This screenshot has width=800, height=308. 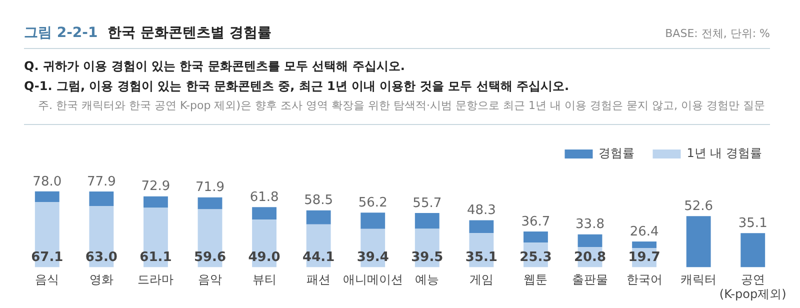 What do you see at coordinates (47, 258) in the screenshot?
I see `data-label: 67.1` at bounding box center [47, 258].